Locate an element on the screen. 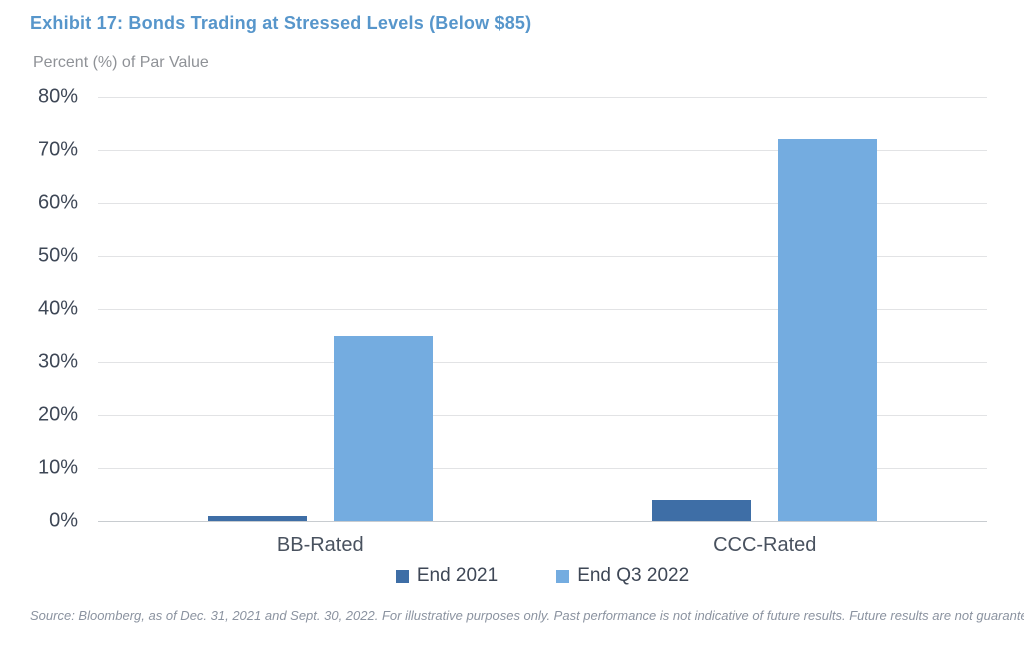 The image size is (1024, 646). y-tick-label: 60% is located at coordinates (57, 202).